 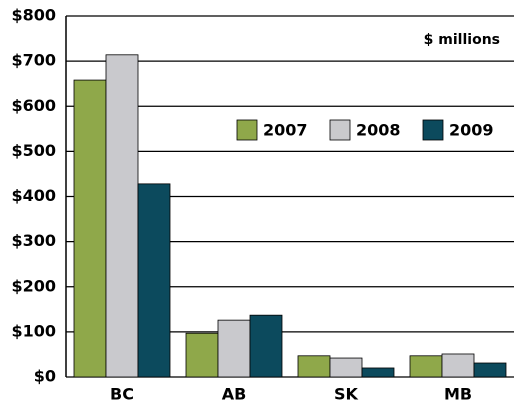 What do you see at coordinates (285, 130) in the screenshot?
I see `legend-label: 2007` at bounding box center [285, 130].